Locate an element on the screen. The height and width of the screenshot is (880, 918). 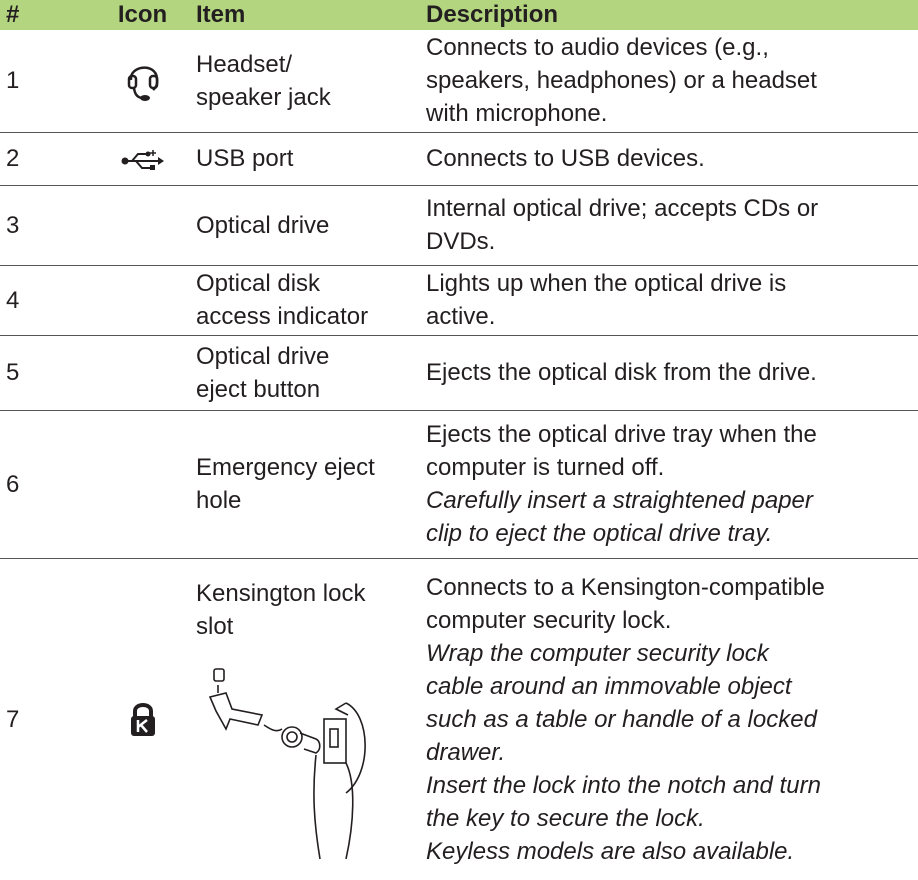
number-cell: 2 is located at coordinates (47, 159).